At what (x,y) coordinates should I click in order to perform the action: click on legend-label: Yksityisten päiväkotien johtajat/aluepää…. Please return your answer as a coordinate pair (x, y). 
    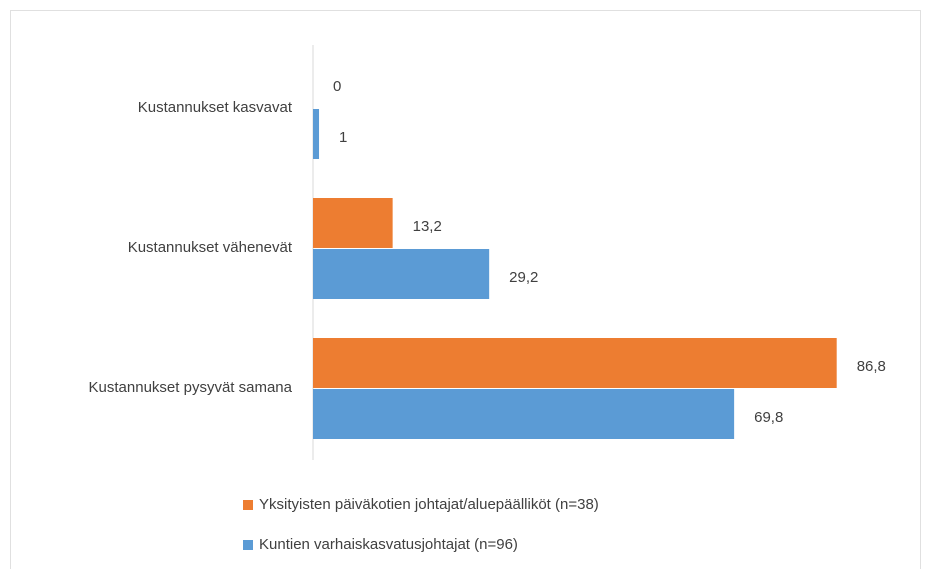
    Looking at the image, I should click on (429, 504).